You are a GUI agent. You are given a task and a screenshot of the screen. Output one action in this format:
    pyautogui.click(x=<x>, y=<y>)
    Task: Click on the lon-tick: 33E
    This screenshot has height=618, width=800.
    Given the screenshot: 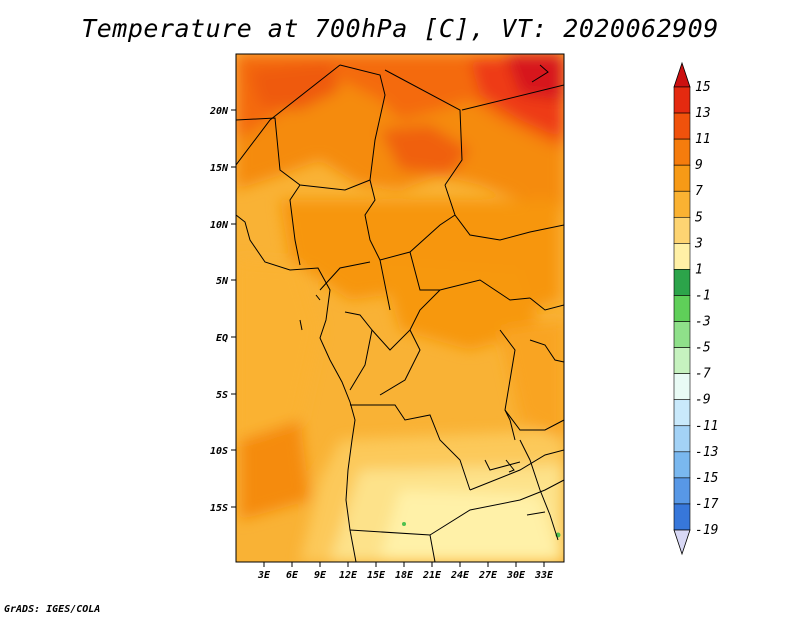 What is the action you would take?
    pyautogui.click(x=544, y=571)
    